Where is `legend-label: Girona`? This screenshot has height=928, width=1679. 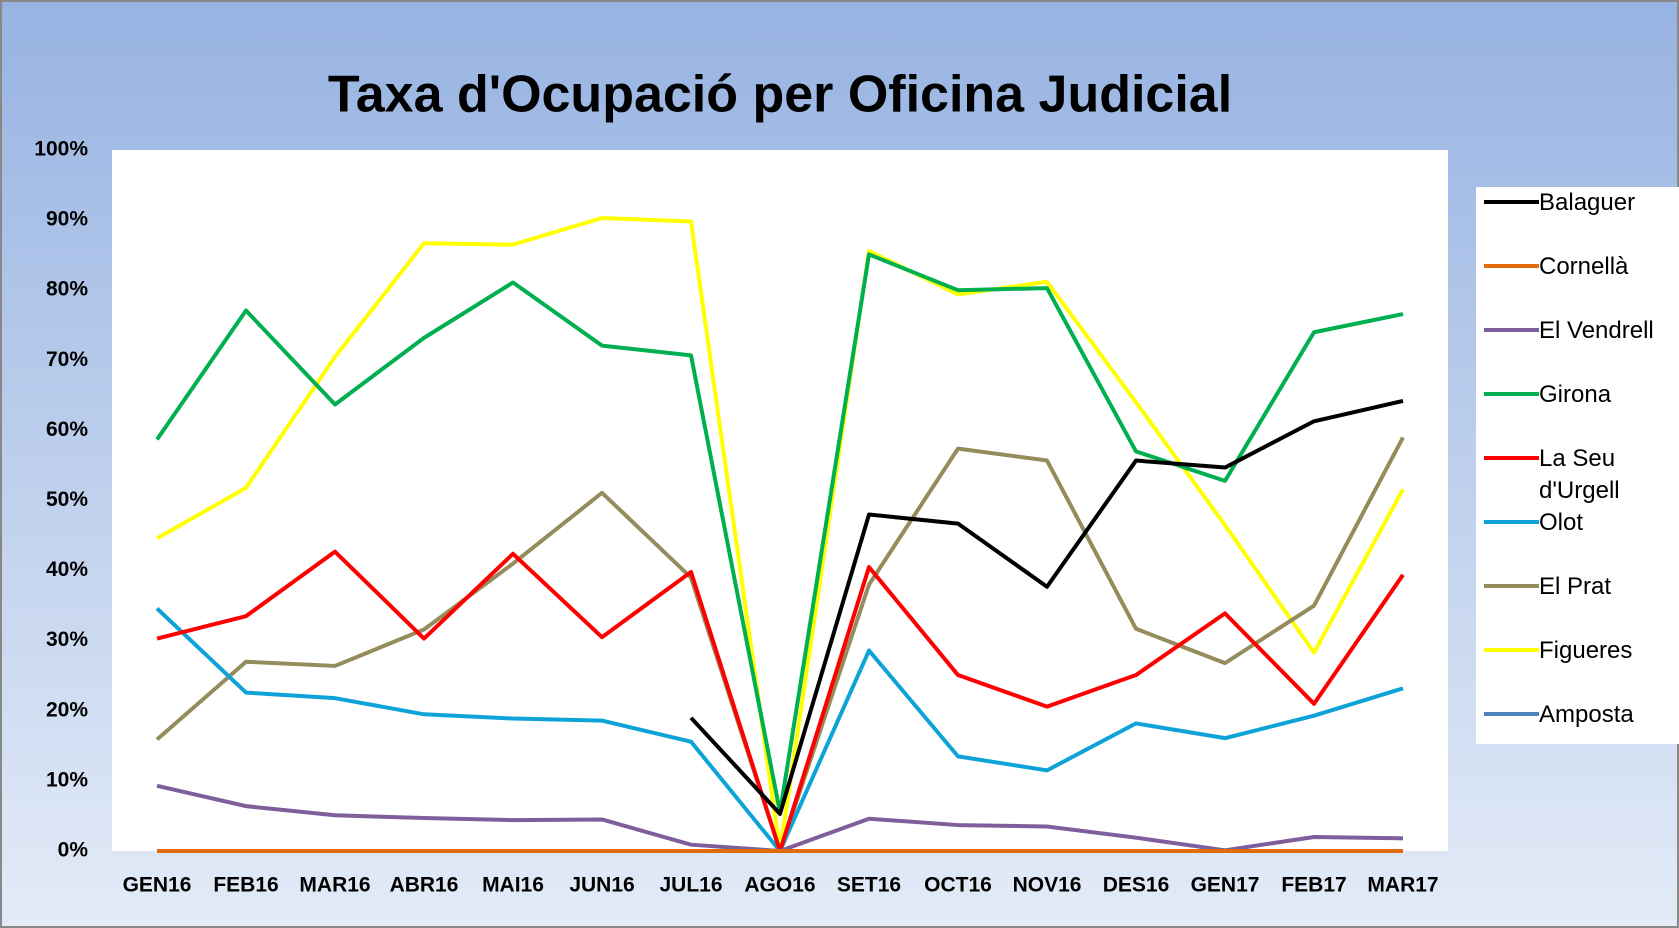
legend-label: Girona is located at coordinates (1575, 394).